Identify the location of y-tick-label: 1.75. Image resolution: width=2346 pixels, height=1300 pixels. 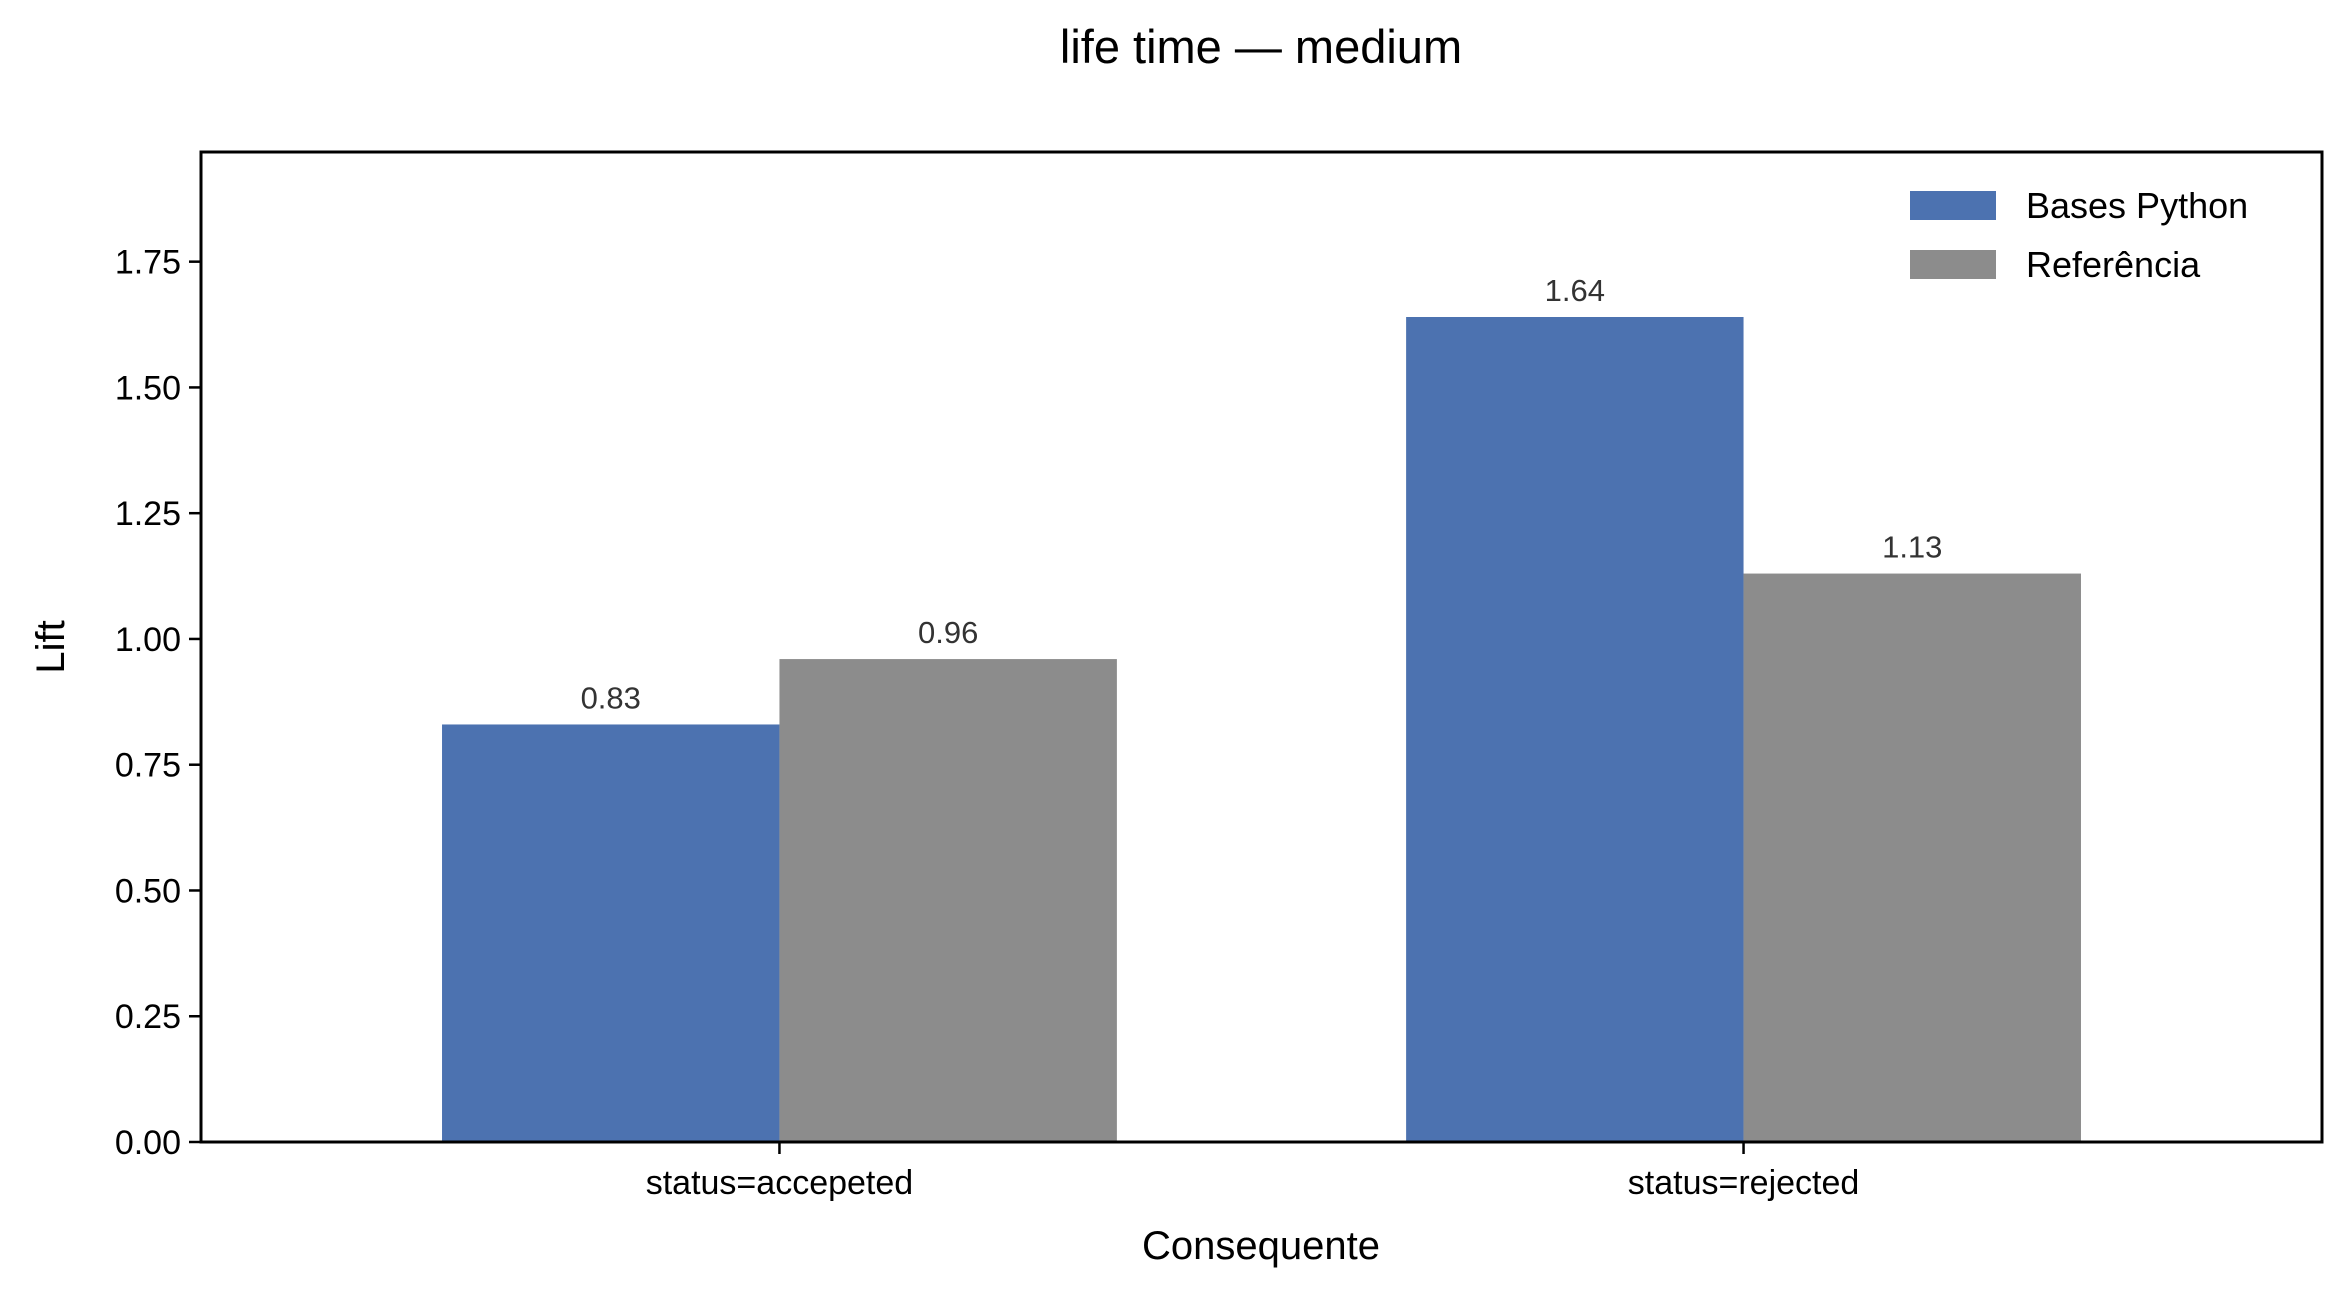
(148, 263).